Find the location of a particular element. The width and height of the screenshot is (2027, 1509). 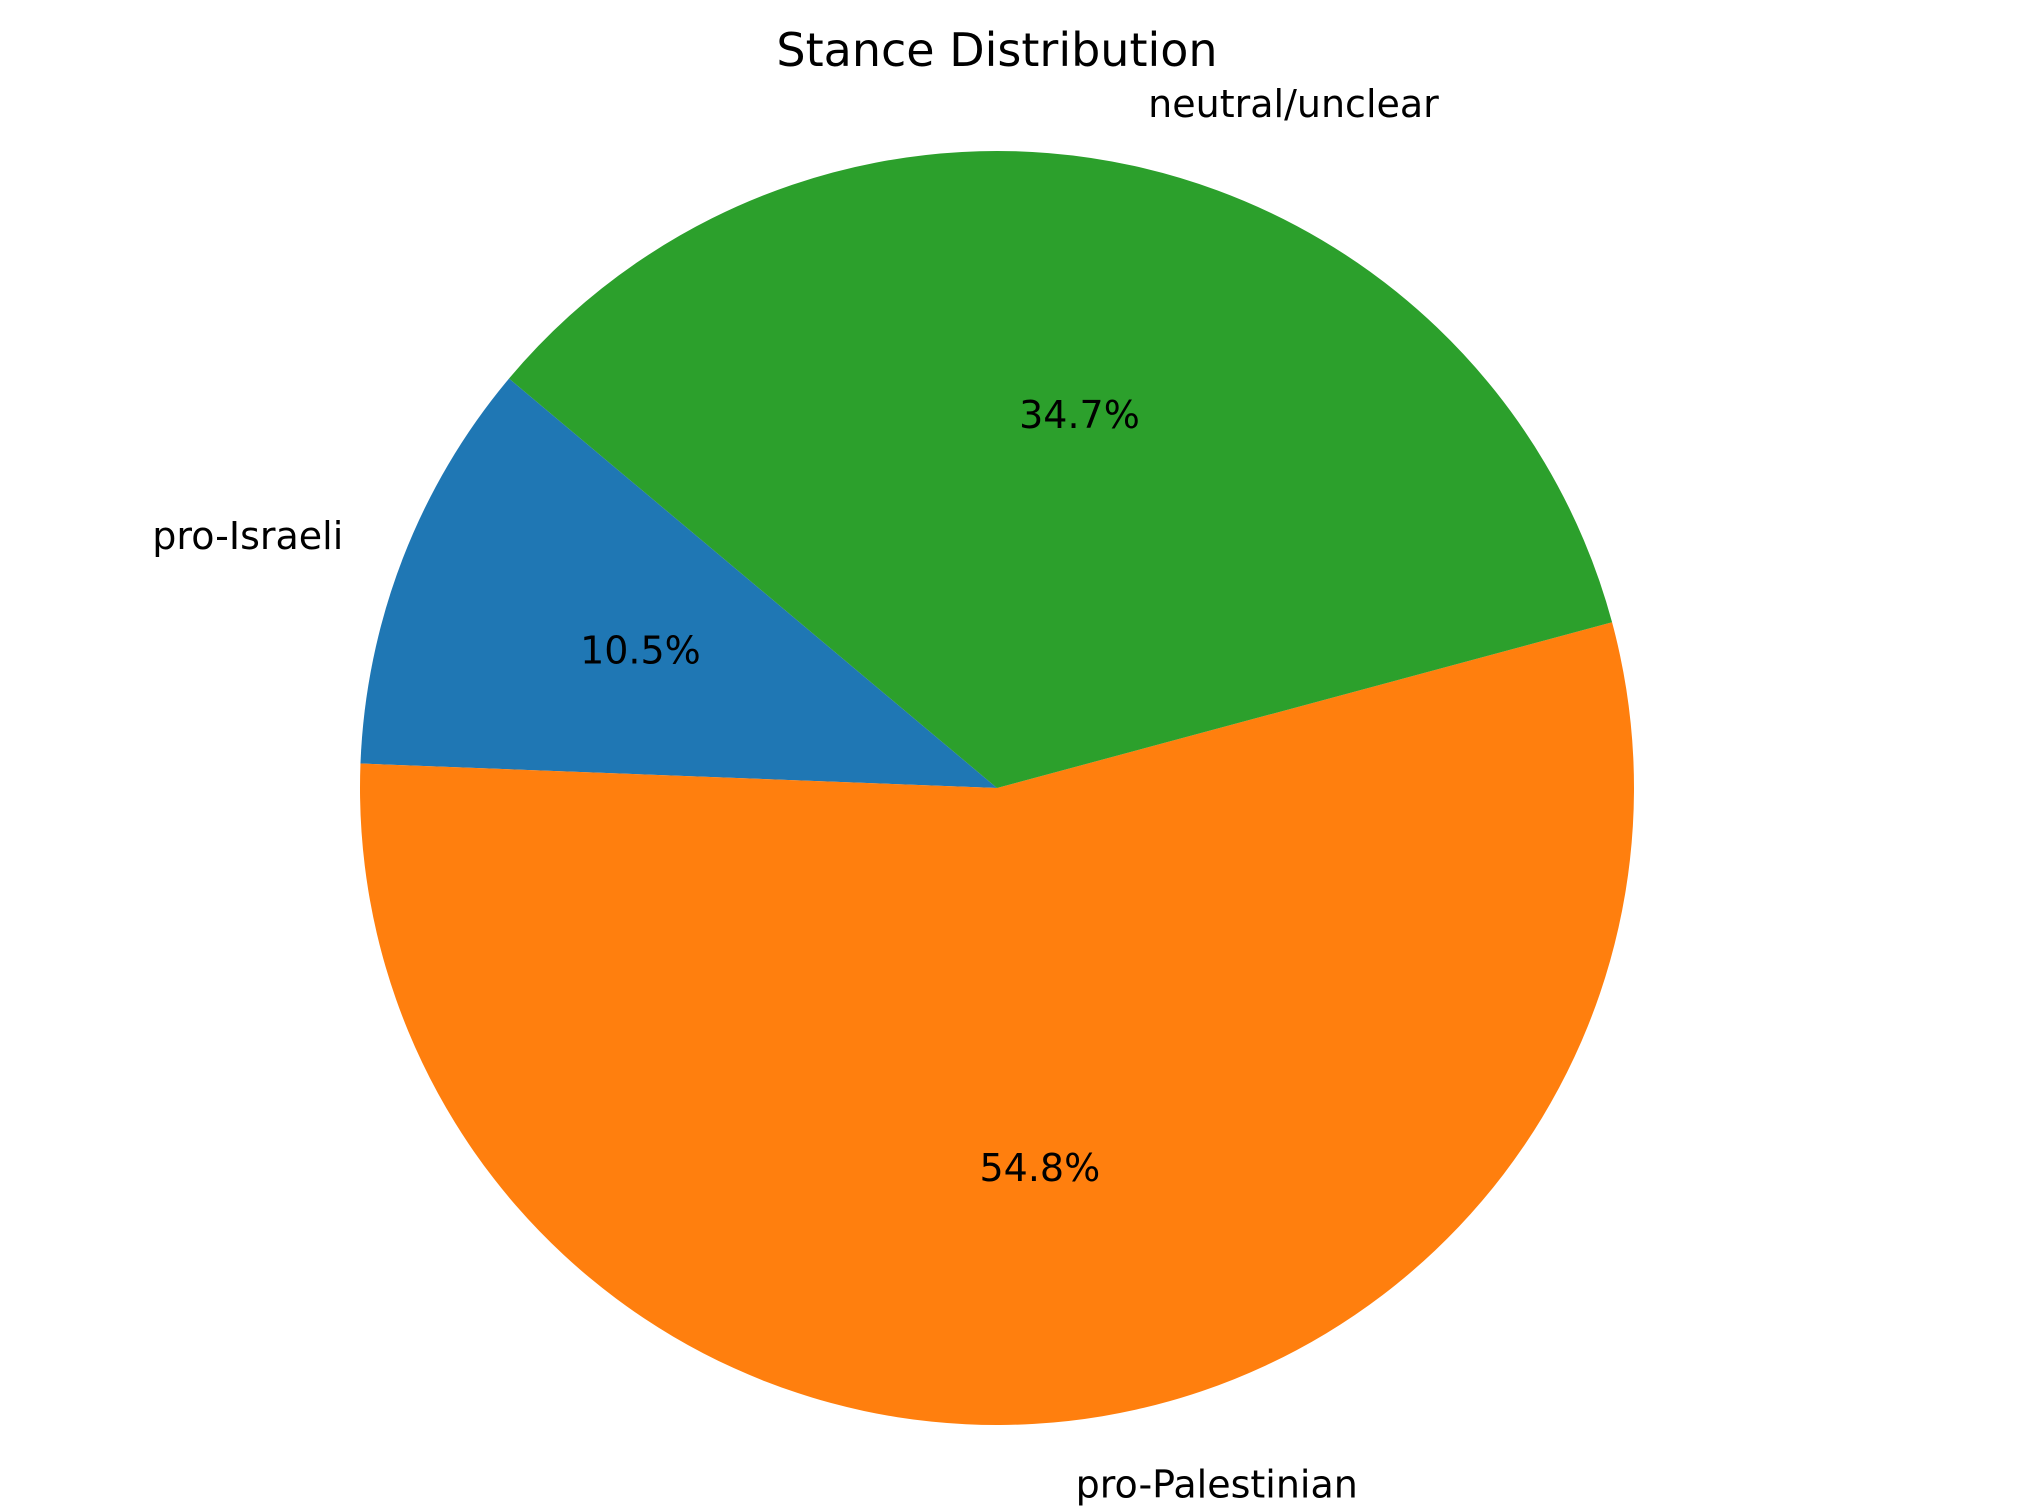

pie-slice-pro-israeli is located at coordinates (679, 583).